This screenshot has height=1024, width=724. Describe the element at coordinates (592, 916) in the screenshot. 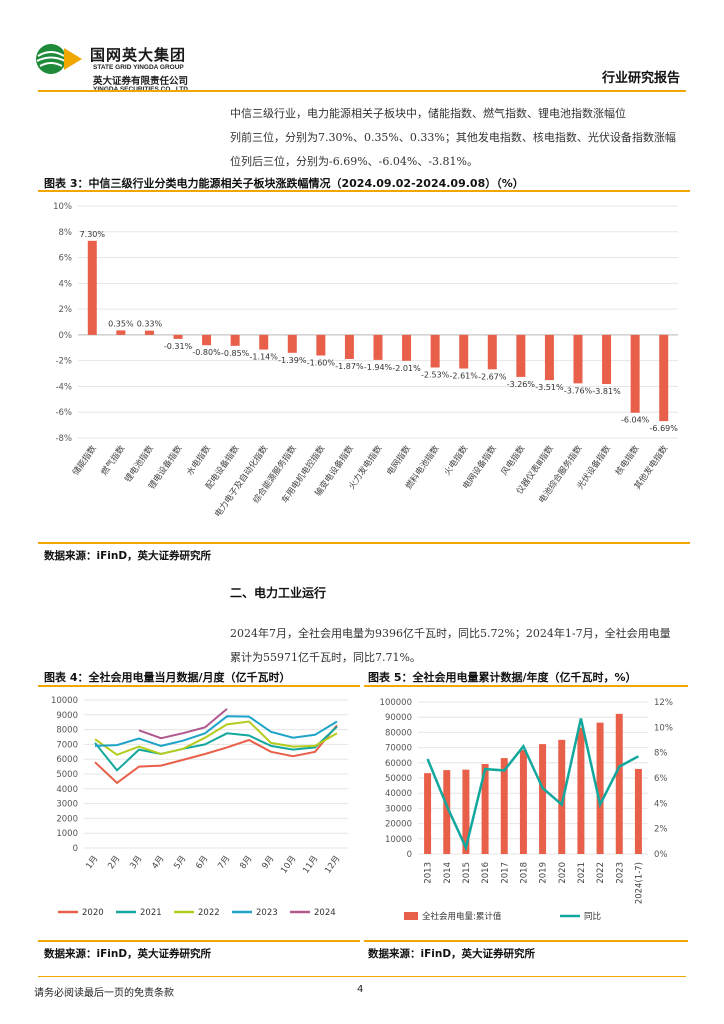

I see `legend-label: 同比` at that location.